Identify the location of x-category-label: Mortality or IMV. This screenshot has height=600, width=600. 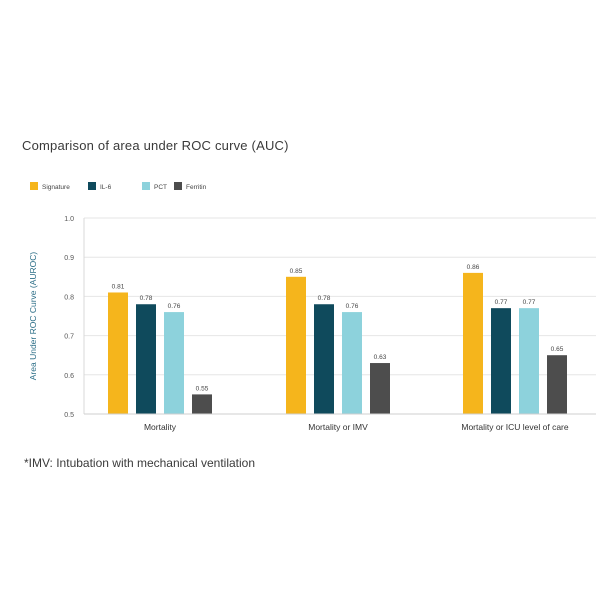
(338, 427).